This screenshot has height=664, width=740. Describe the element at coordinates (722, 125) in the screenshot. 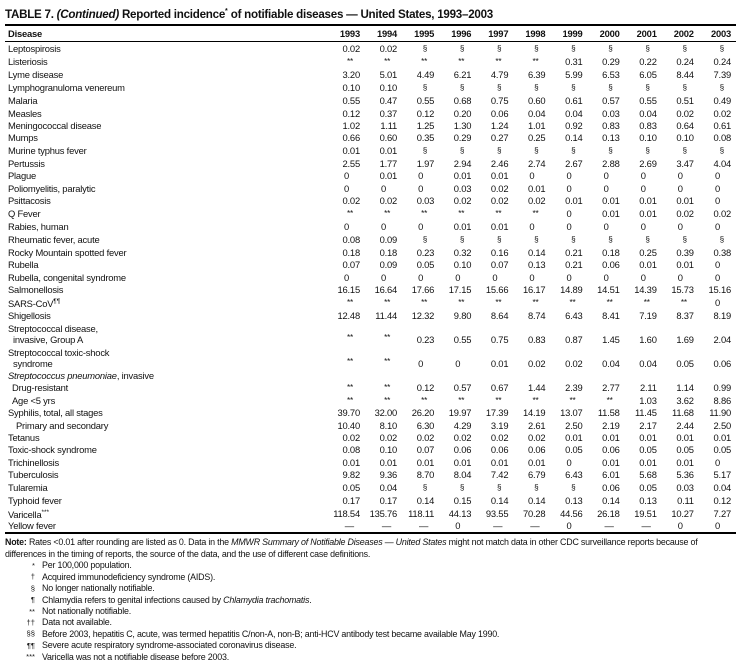

I see `rate-cell: 0.61` at that location.